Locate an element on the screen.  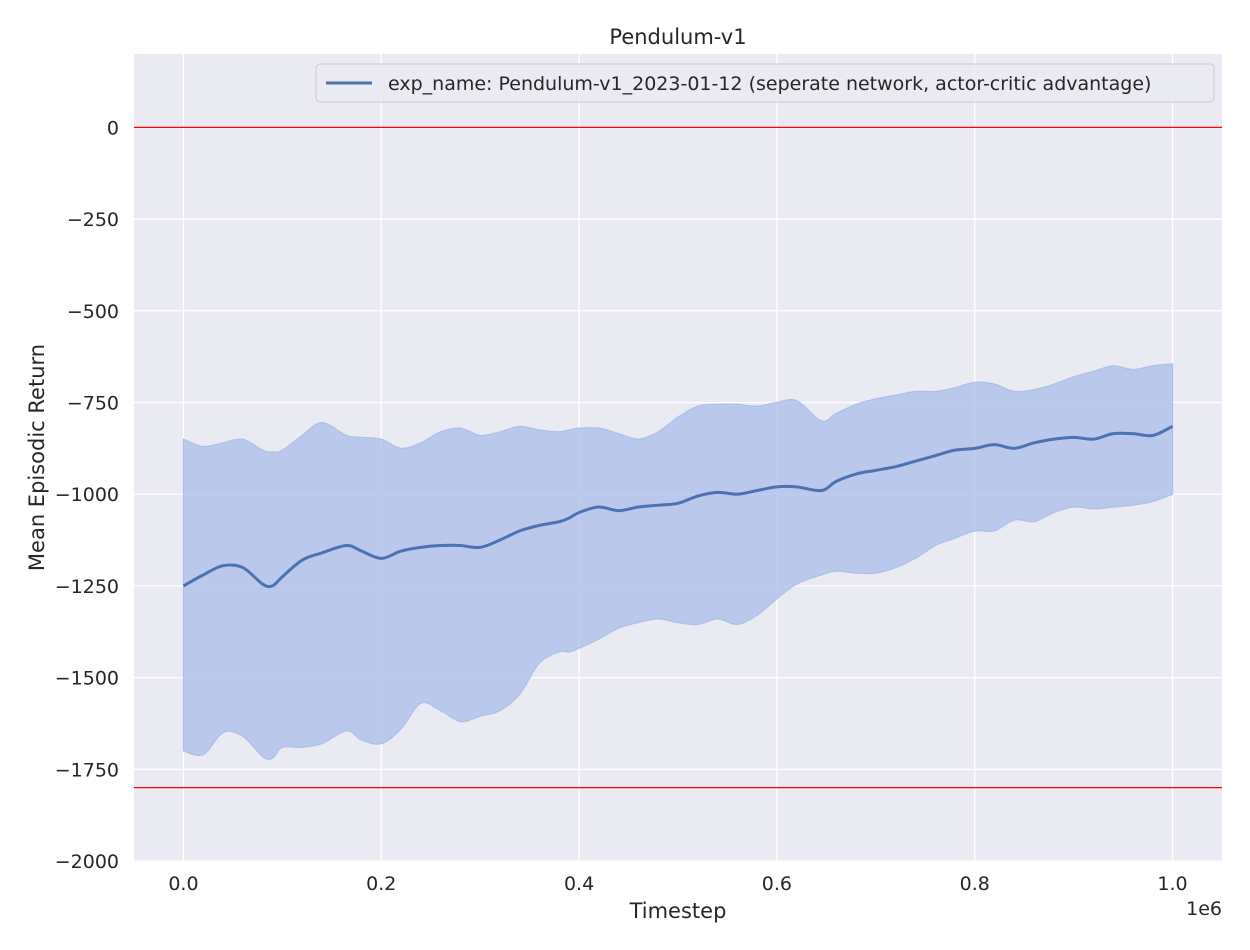
x-tick-label: 0.6 is located at coordinates (777, 884).